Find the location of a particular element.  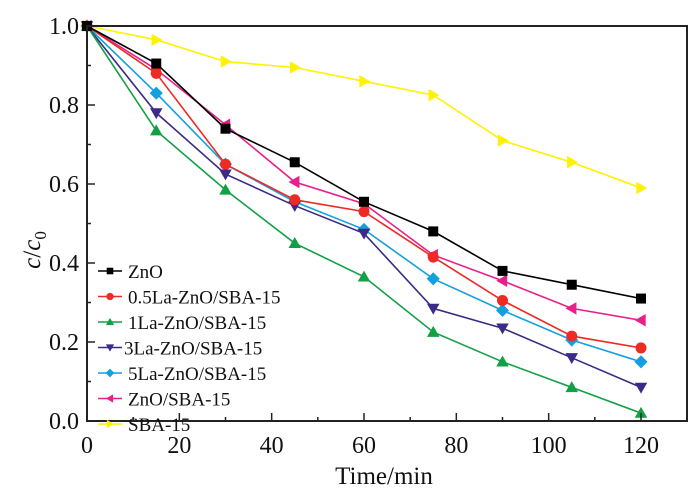

y-tick-label: 0.2 is located at coordinates (64, 343).